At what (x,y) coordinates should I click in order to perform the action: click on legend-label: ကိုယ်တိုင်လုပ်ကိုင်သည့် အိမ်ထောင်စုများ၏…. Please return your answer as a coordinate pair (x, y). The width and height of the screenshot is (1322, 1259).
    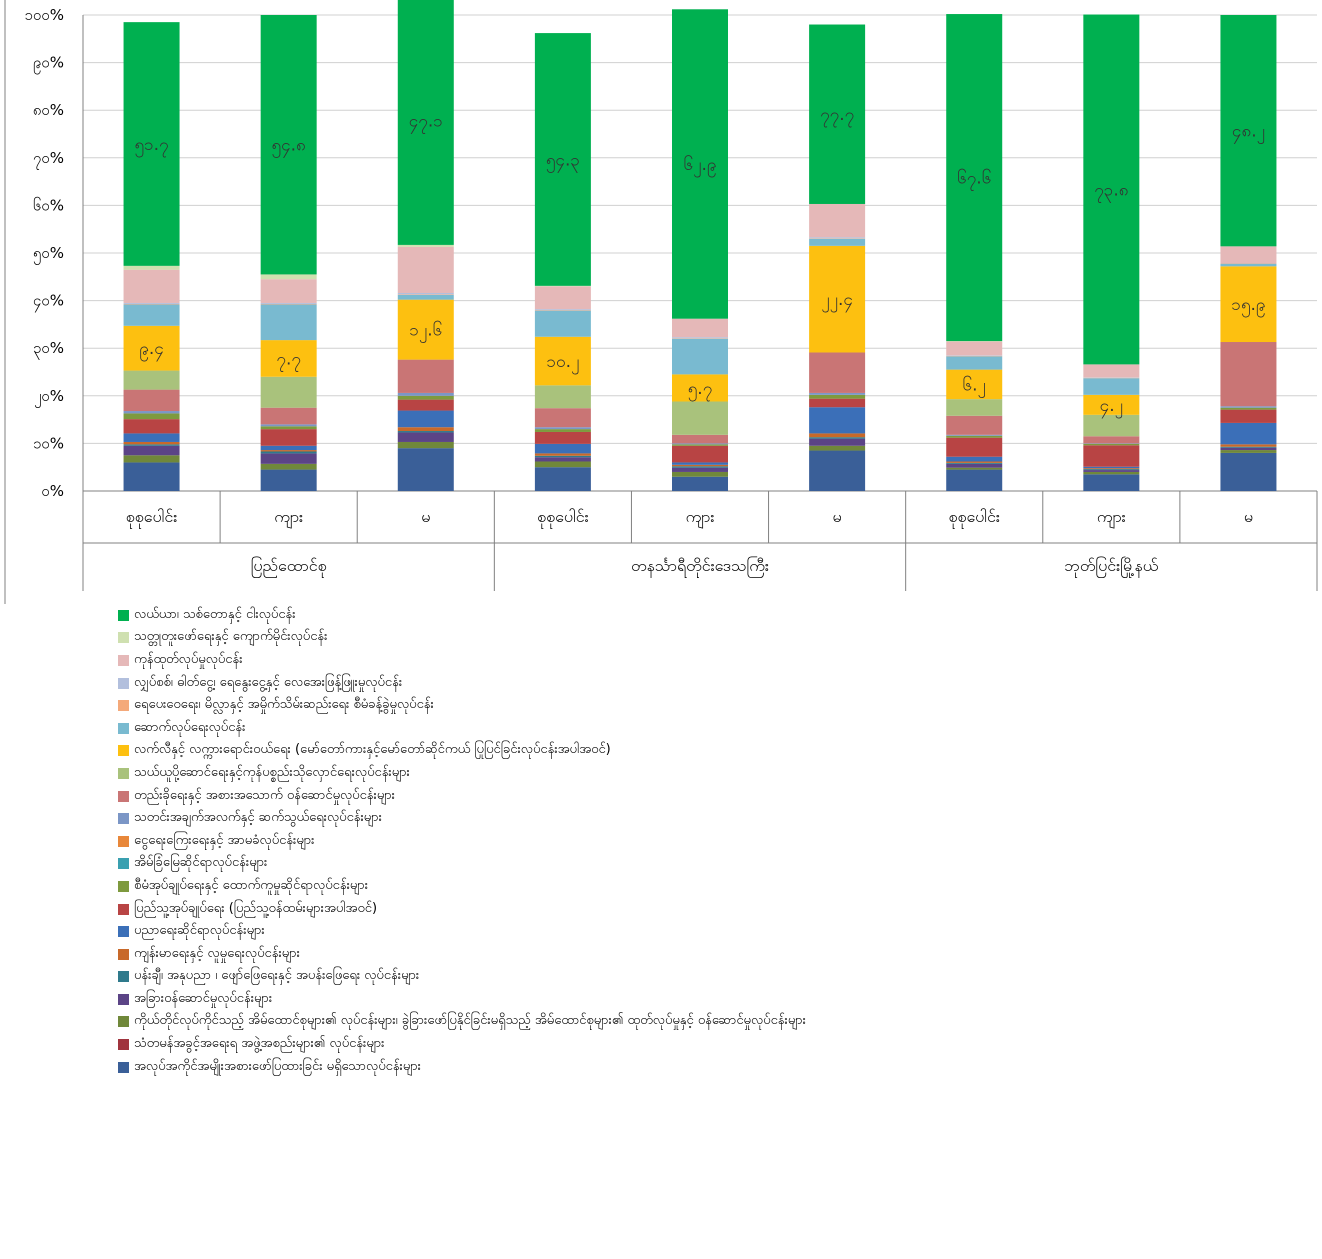
    Looking at the image, I should click on (470, 1021).